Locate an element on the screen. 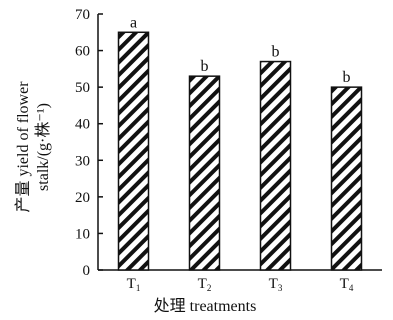 This screenshot has width=393, height=320. y-tick-label: 30 is located at coordinates (82, 161).